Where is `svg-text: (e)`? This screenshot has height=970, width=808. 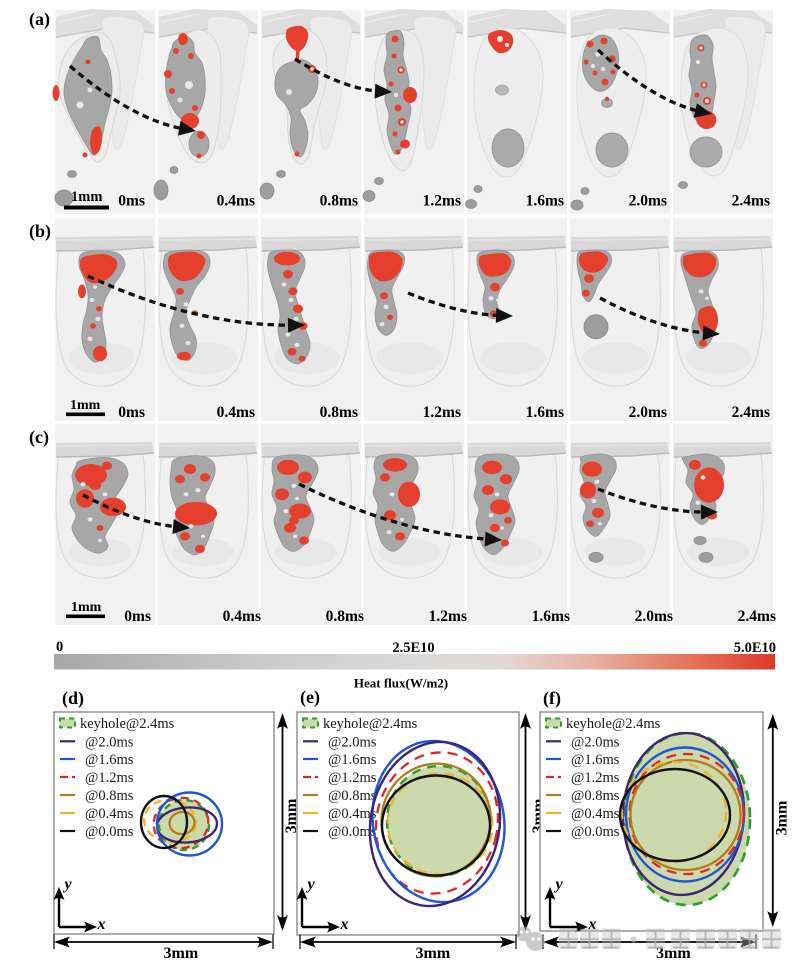 svg-text: (e) is located at coordinates (310, 697).